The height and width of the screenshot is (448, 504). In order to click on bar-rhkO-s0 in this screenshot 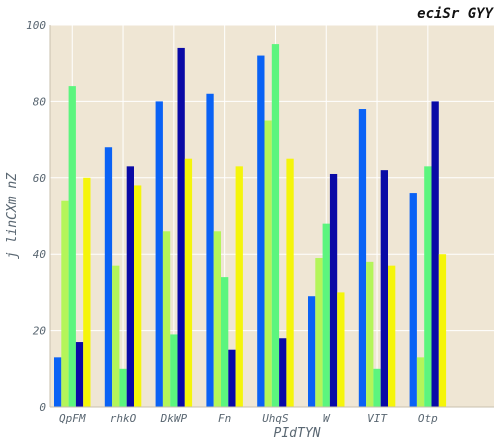, I will do `click(108, 277)`.